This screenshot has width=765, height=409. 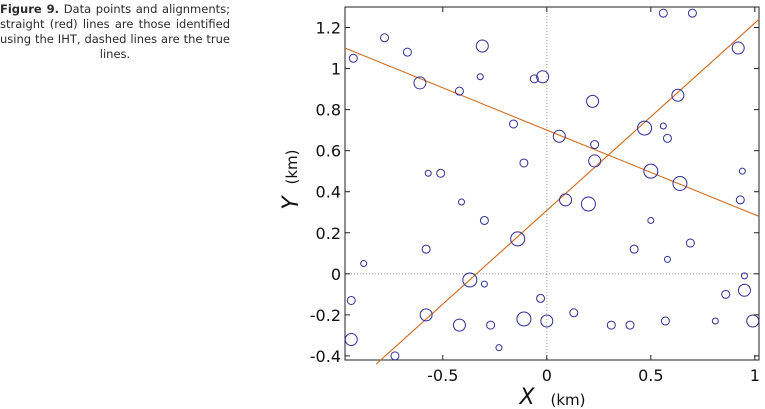 I want to click on y-tick-label: 0, so click(x=336, y=274).